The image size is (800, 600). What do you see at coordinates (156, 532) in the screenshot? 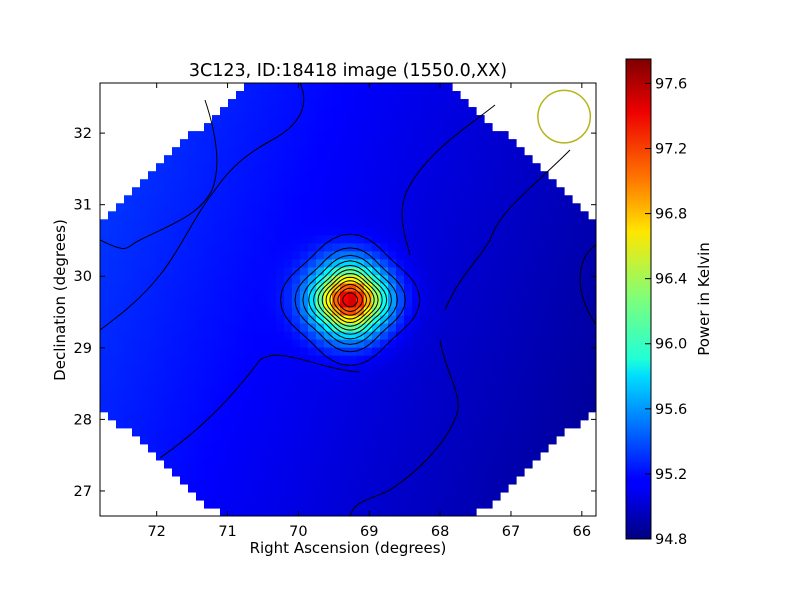
I see `x-tick-label: 72` at bounding box center [156, 532].